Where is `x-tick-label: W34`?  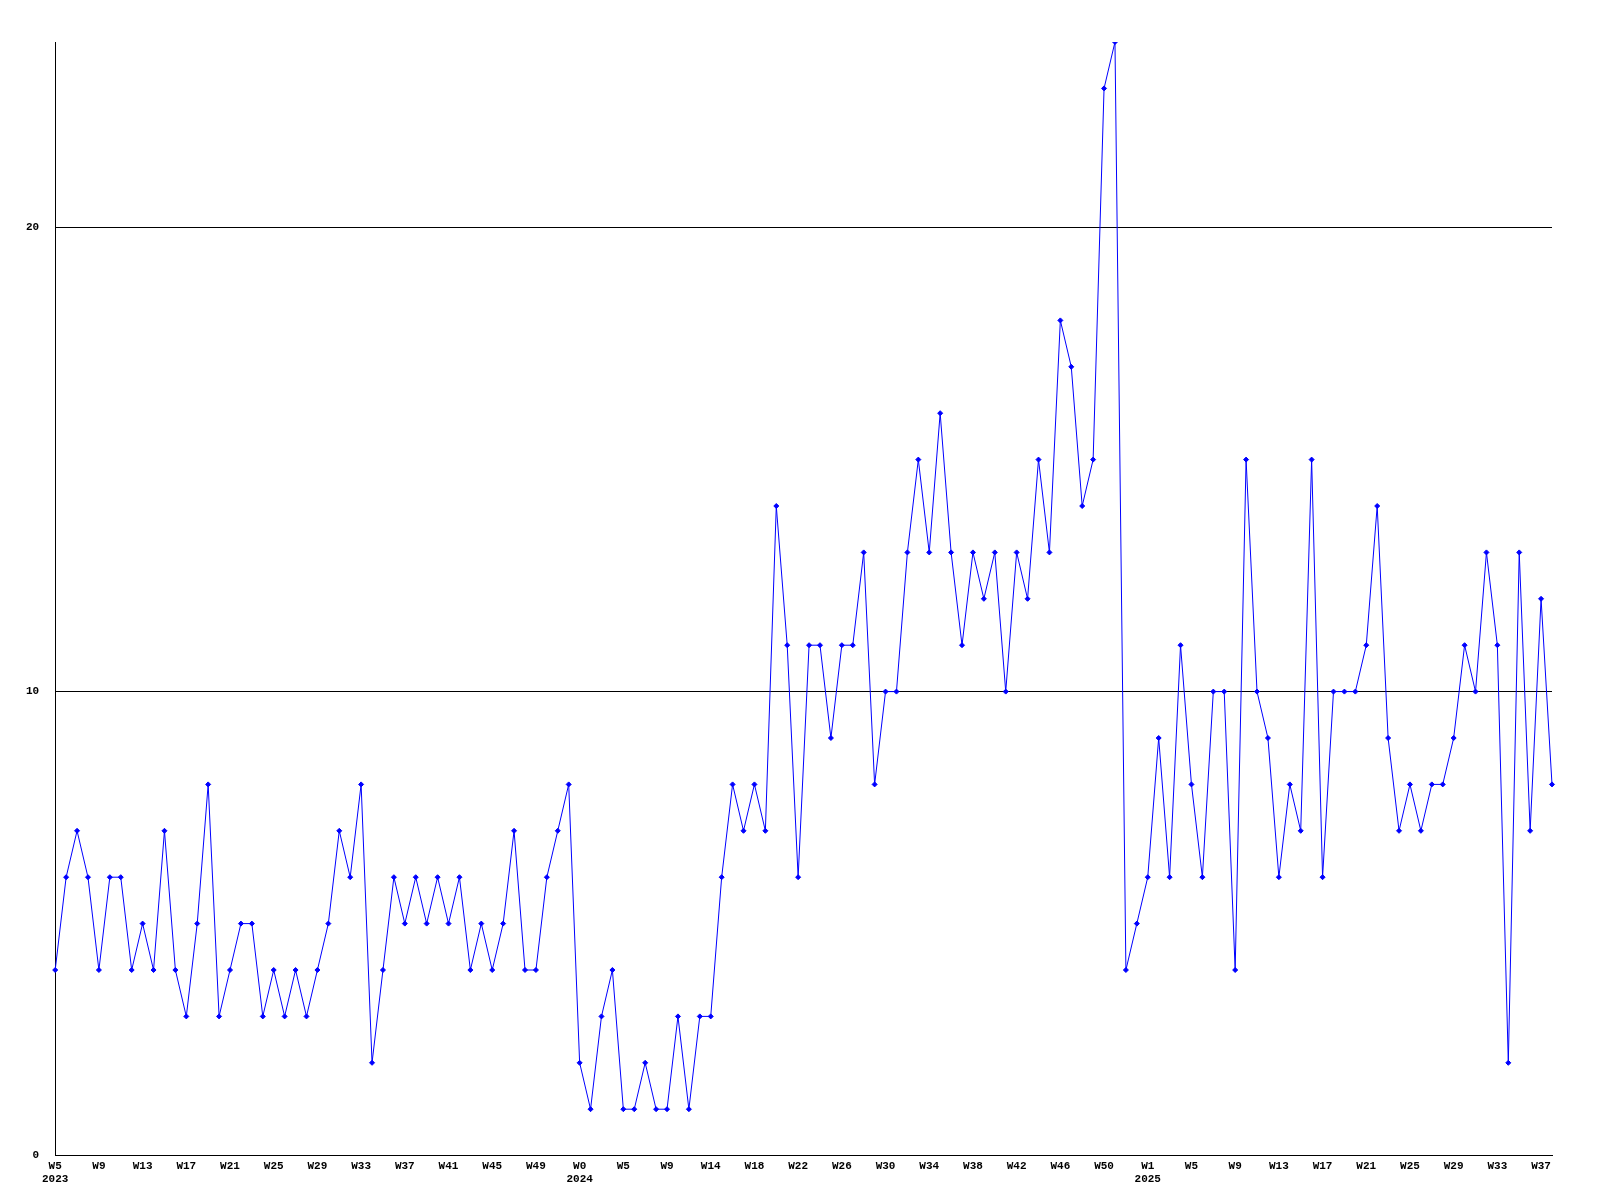
x-tick-label: W34 is located at coordinates (929, 1165).